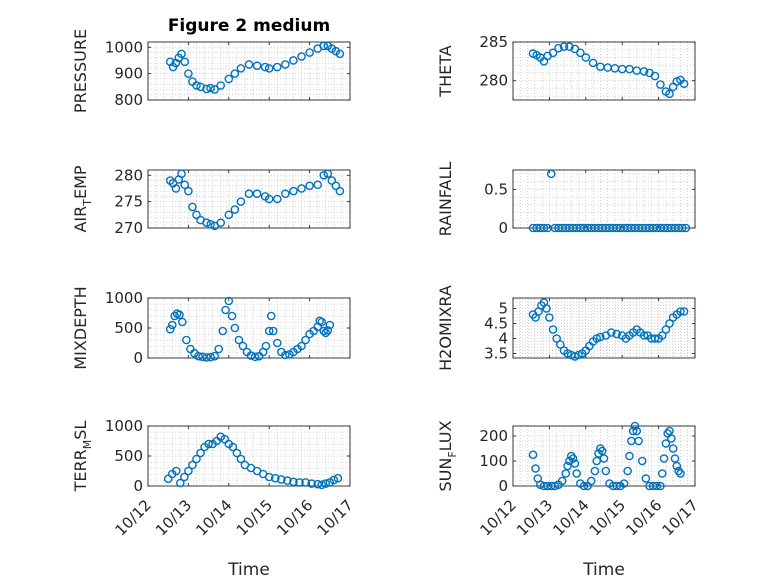 This screenshot has width=778, height=583. I want to click on y-tick-label: 1000, so click(124, 47).